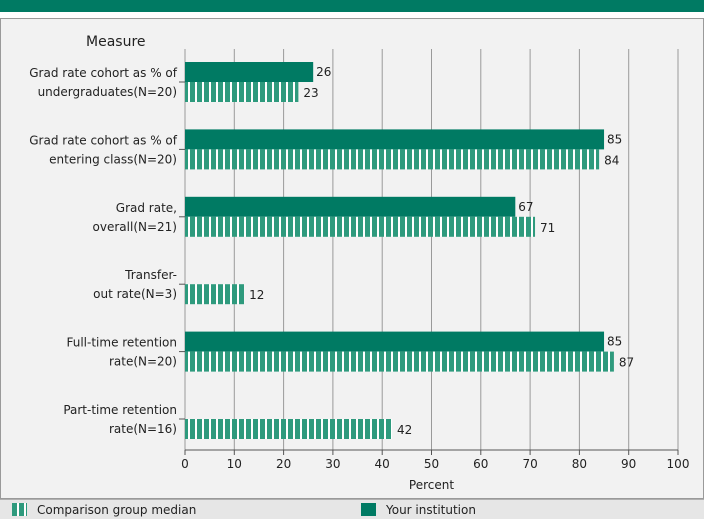 The height and width of the screenshot is (519, 704). What do you see at coordinates (678, 464) in the screenshot?
I see `x-tick-label: 100` at bounding box center [678, 464].